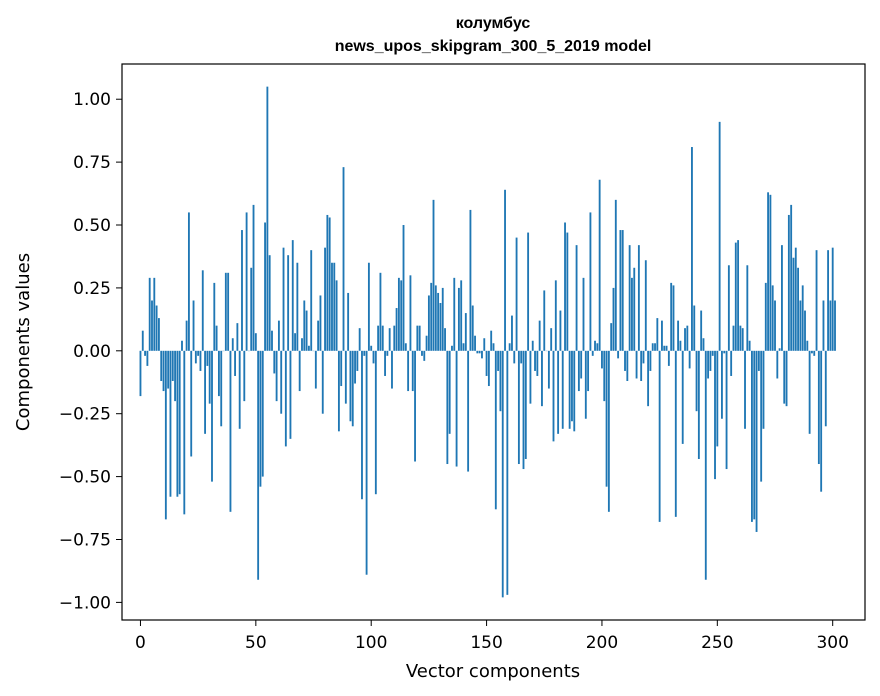 Image resolution: width=880 pixels, height=696 pixels. I want to click on x-tick-label: 50, so click(256, 643).